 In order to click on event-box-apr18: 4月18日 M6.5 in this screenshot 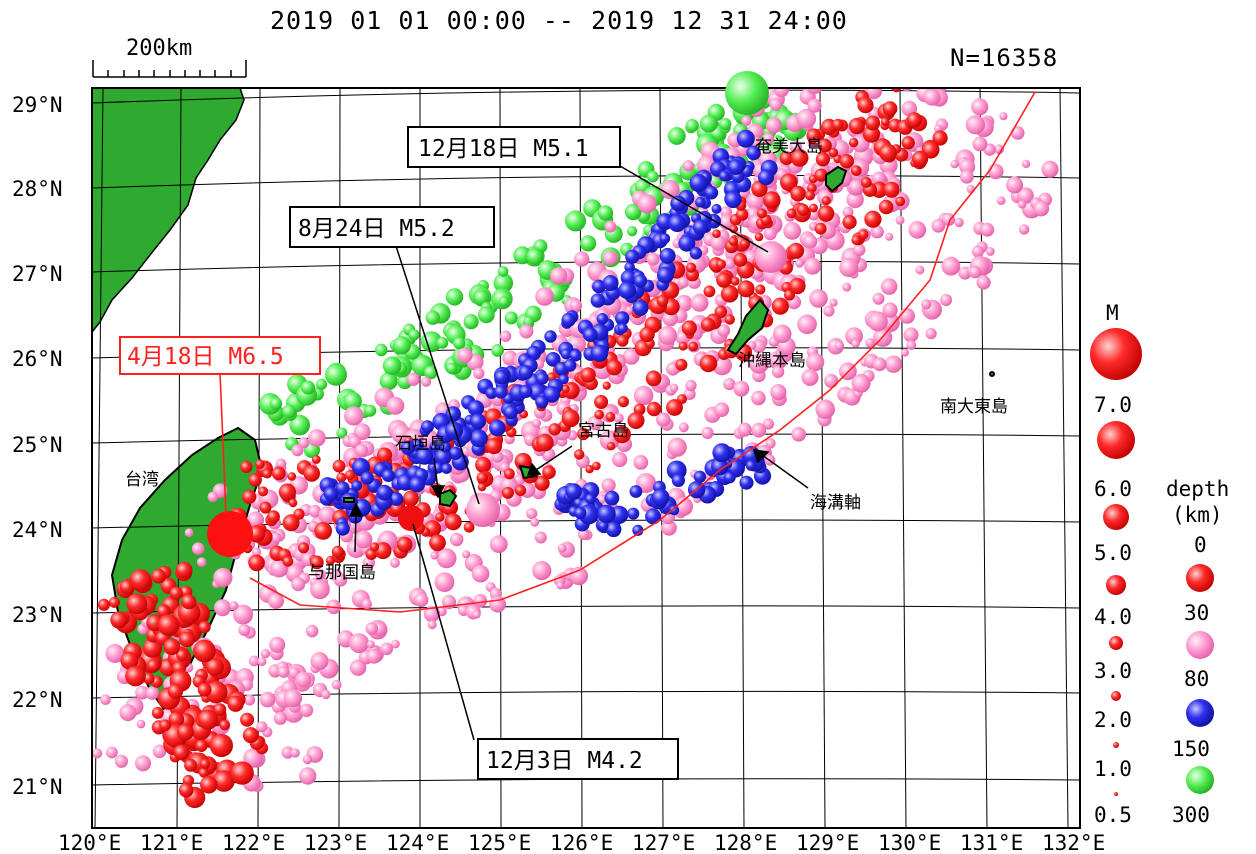, I will do `click(220, 355)`.